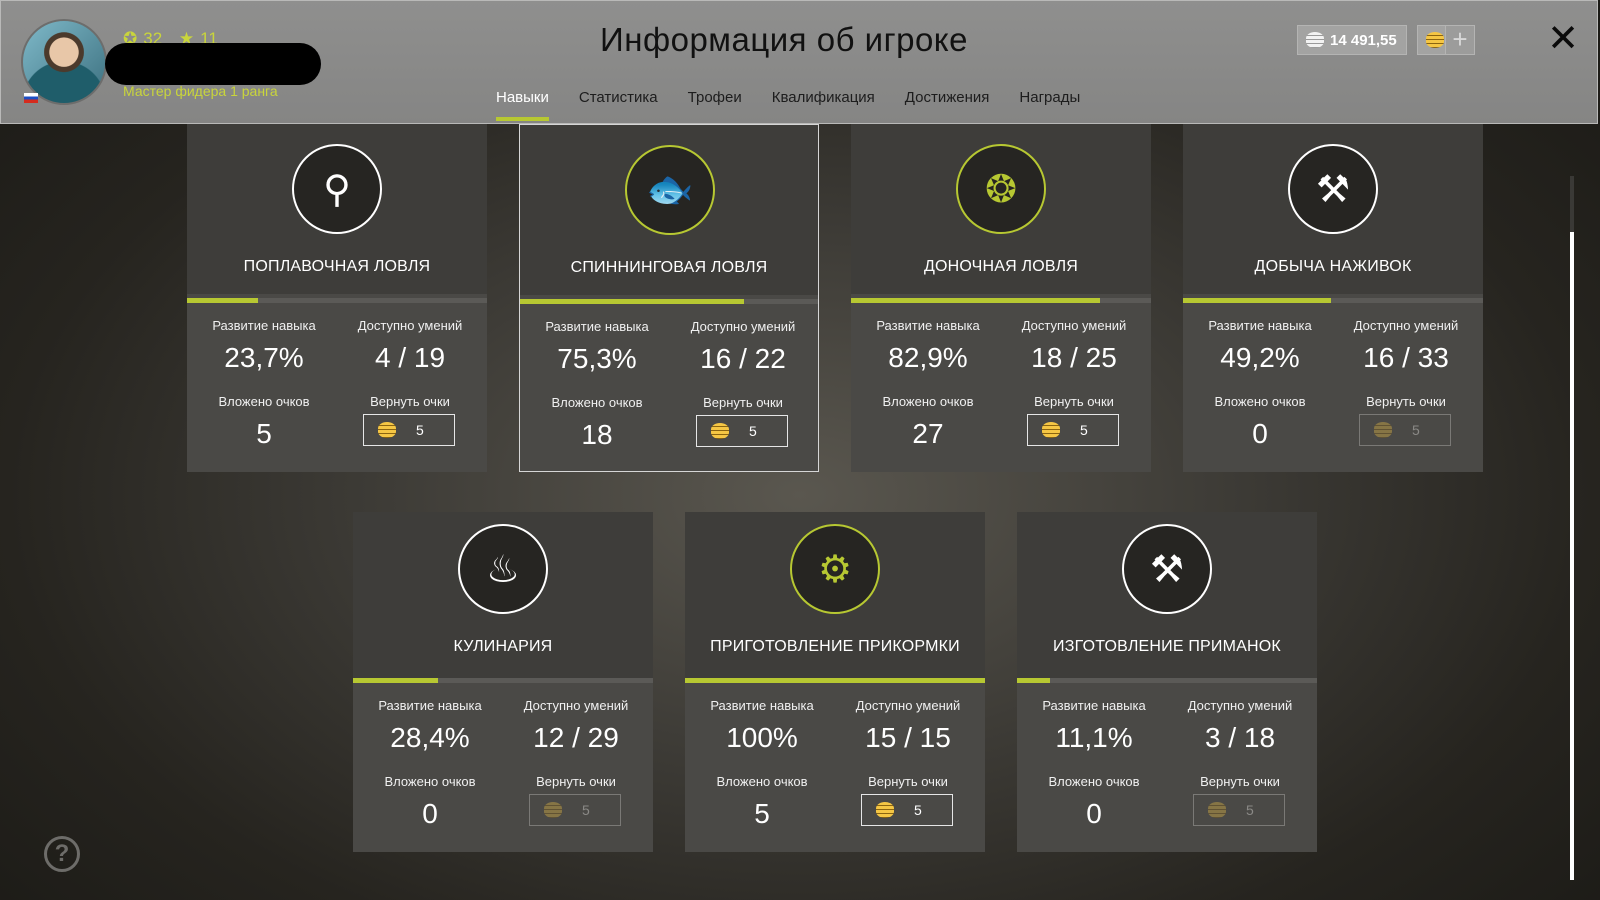 Image resolution: width=1600 pixels, height=900 pixels. Describe the element at coordinates (1333, 266) in the screenshot. I see `skill-title: ДОБЫЧА НАЖИВОК` at that location.